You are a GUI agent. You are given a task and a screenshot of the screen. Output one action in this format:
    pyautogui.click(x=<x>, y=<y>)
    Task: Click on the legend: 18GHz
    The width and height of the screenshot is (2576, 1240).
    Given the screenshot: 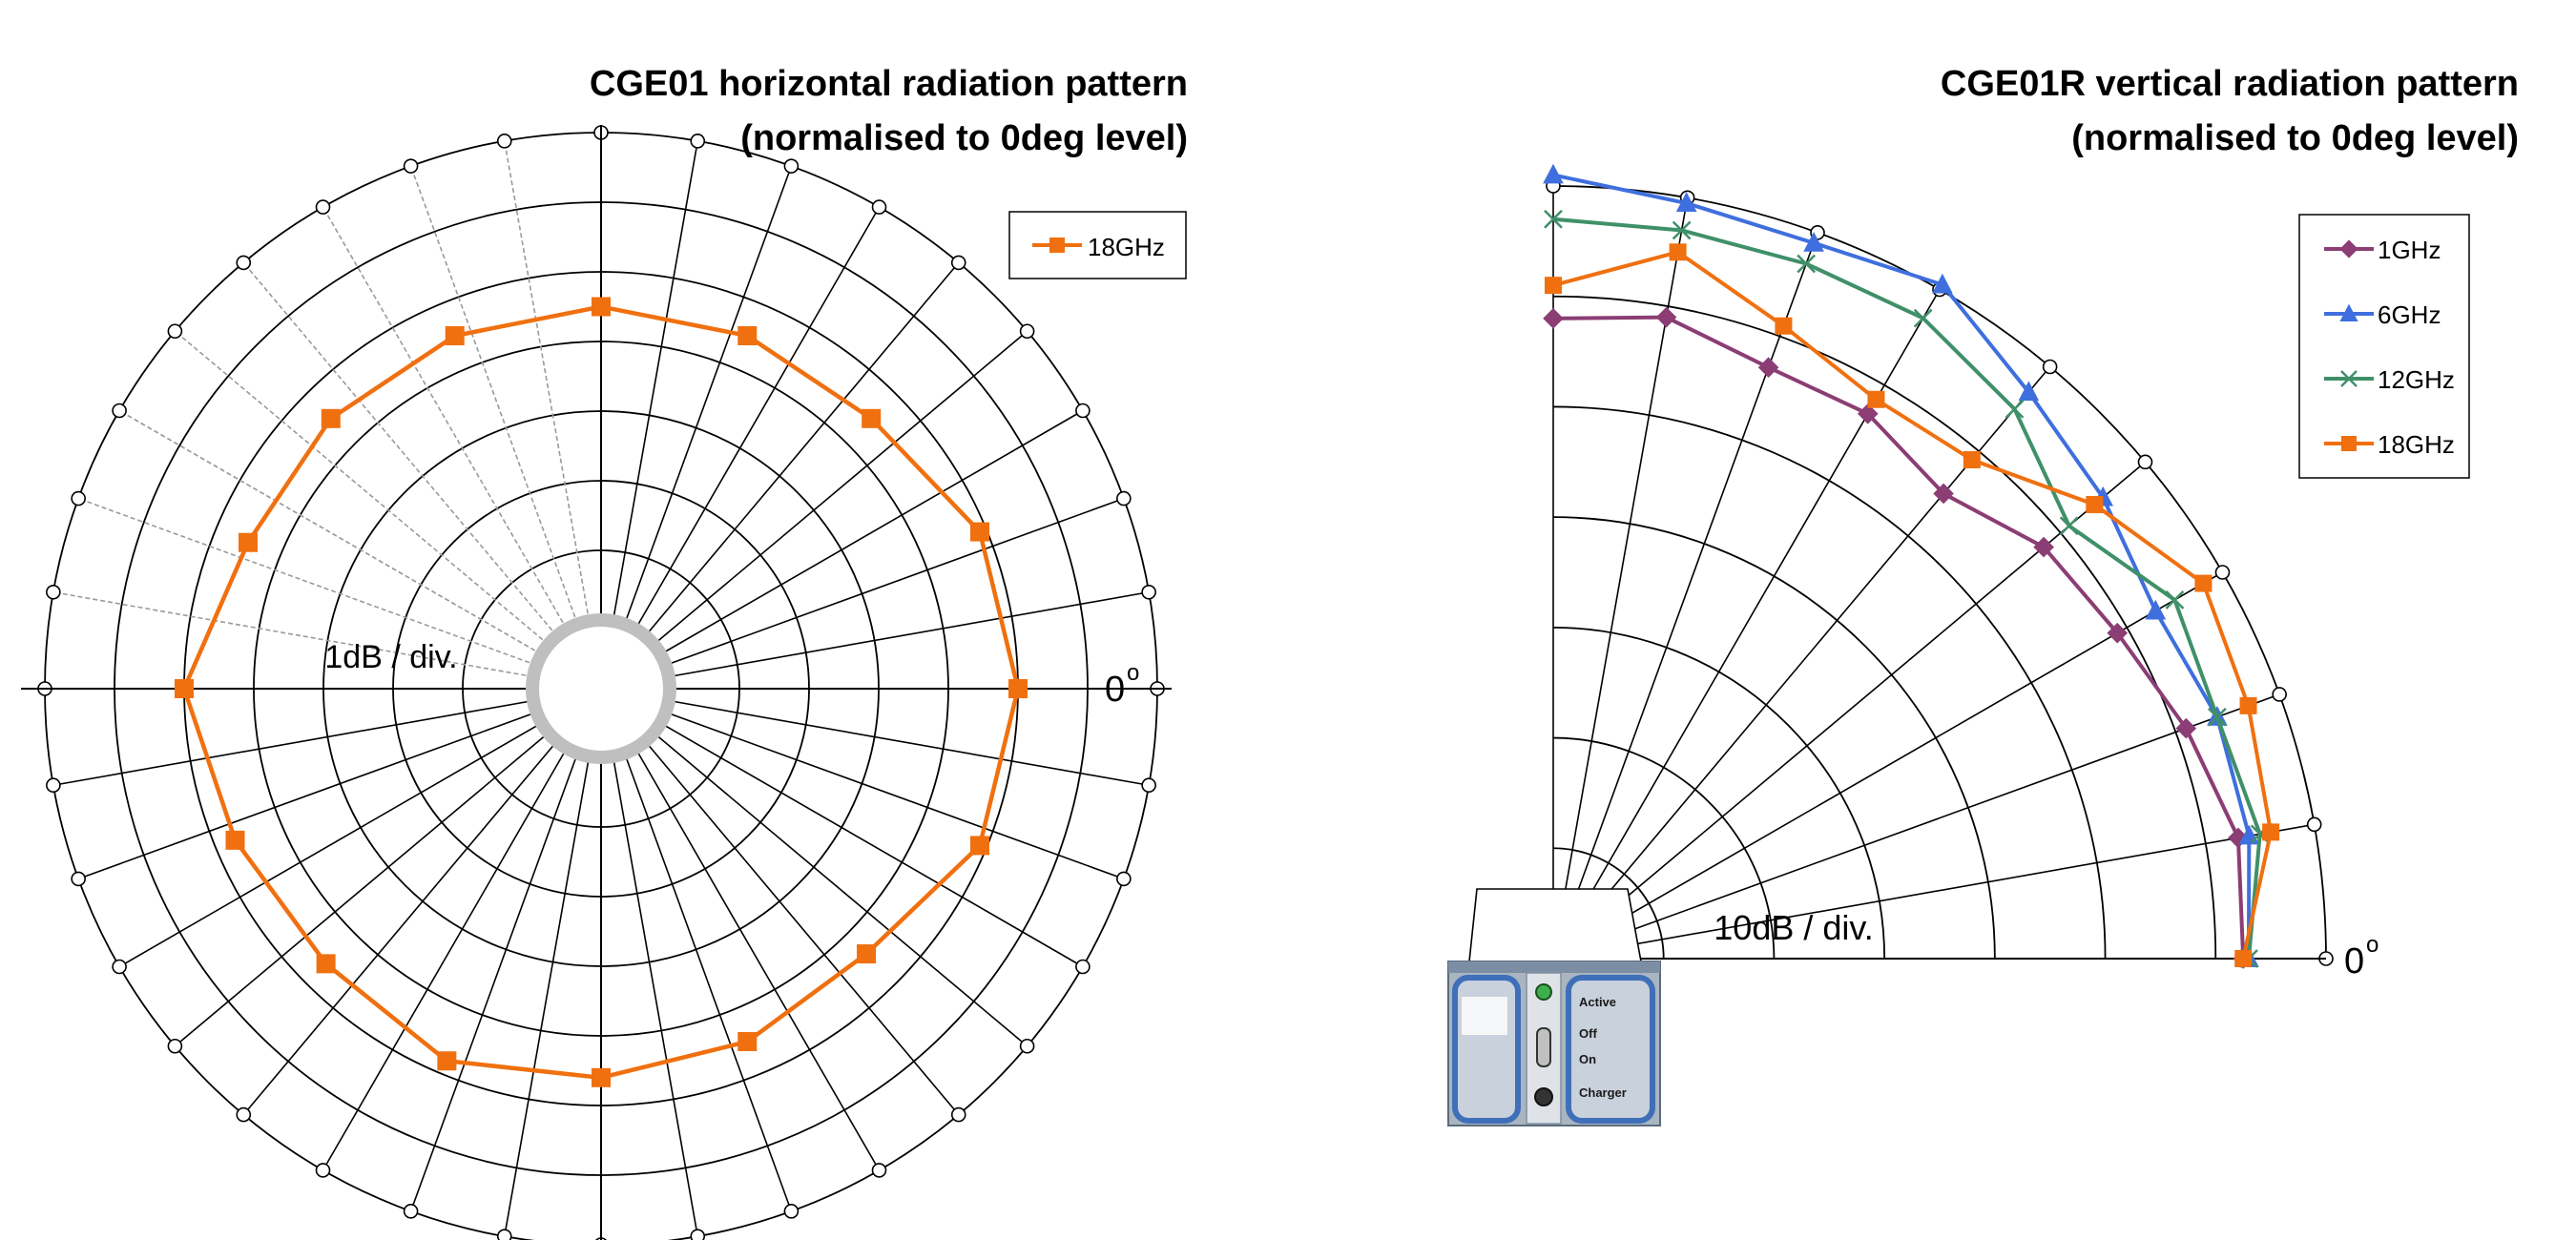 What is the action you would take?
    pyautogui.click(x=1097, y=245)
    